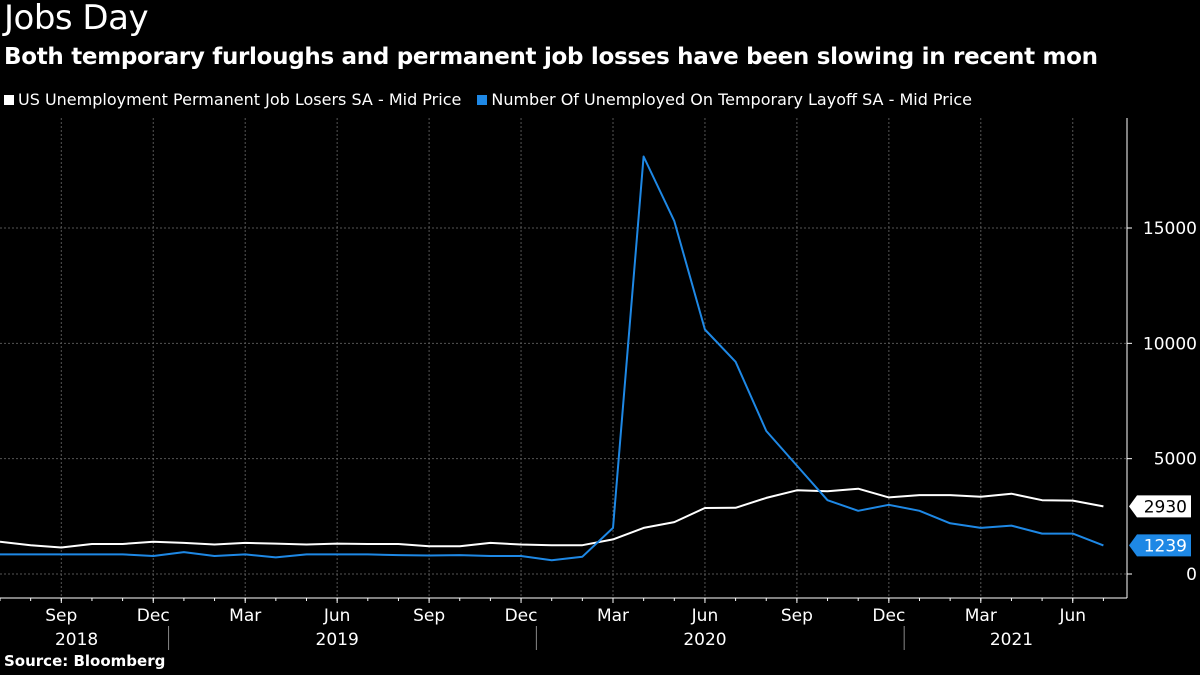 The width and height of the screenshot is (1200, 675). Describe the element at coordinates (9, 99) in the screenshot. I see `legend-swatch-permanent` at that location.